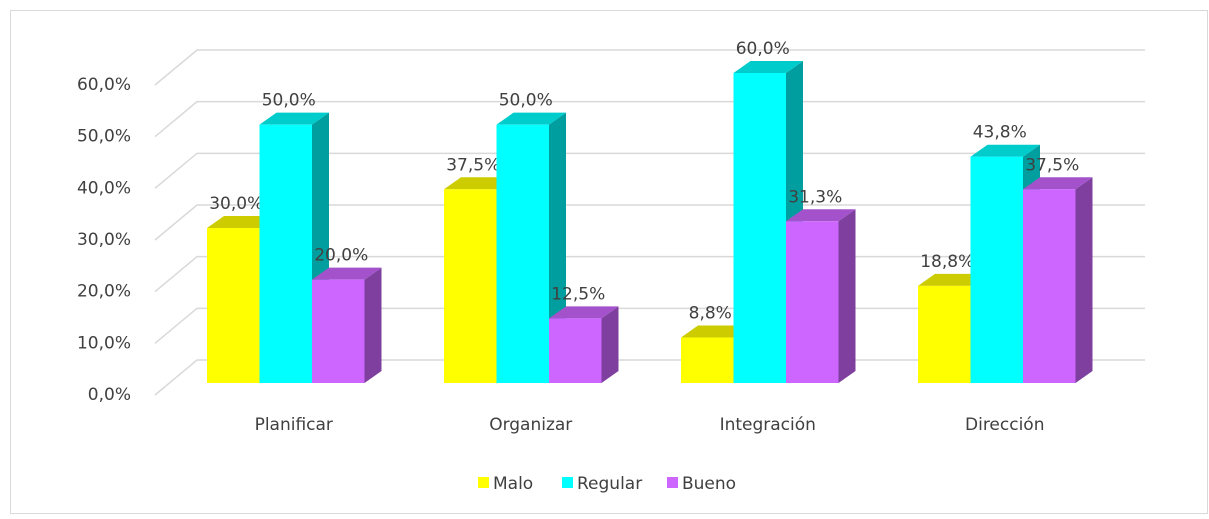 Image resolution: width=1209 pixels, height=519 pixels. What do you see at coordinates (768, 425) in the screenshot?
I see `x-tick-label: Integración` at bounding box center [768, 425].